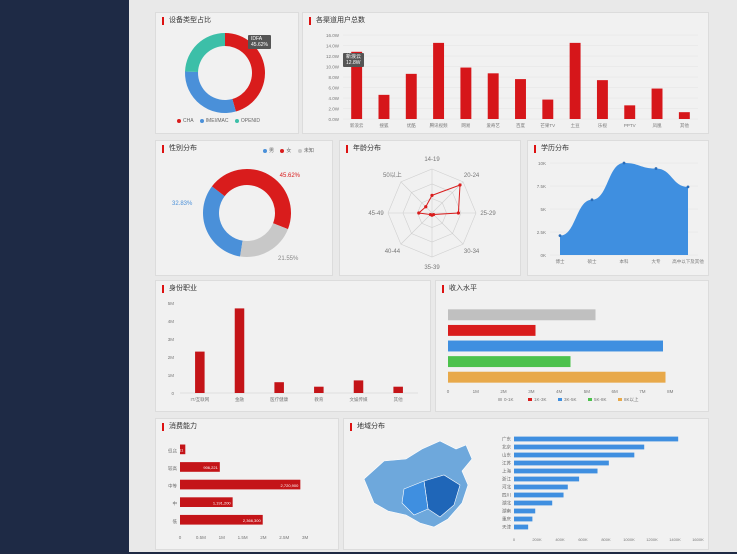  What do you see at coordinates (363, 149) in the screenshot?
I see `panel-title: 年龄分布` at bounding box center [363, 149].